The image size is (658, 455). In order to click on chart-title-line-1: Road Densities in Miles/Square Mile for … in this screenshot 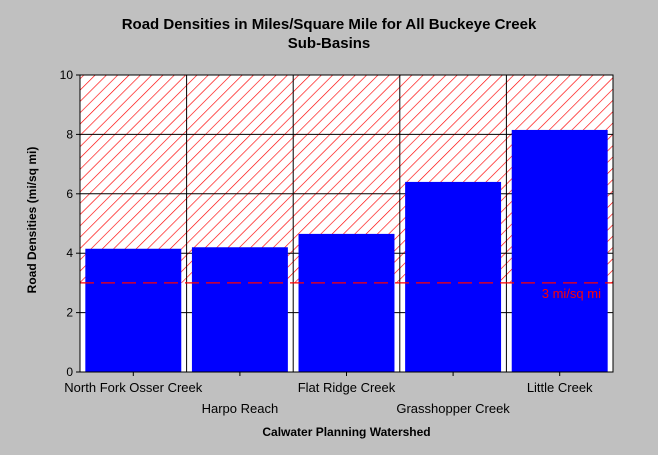, I will do `click(329, 24)`.